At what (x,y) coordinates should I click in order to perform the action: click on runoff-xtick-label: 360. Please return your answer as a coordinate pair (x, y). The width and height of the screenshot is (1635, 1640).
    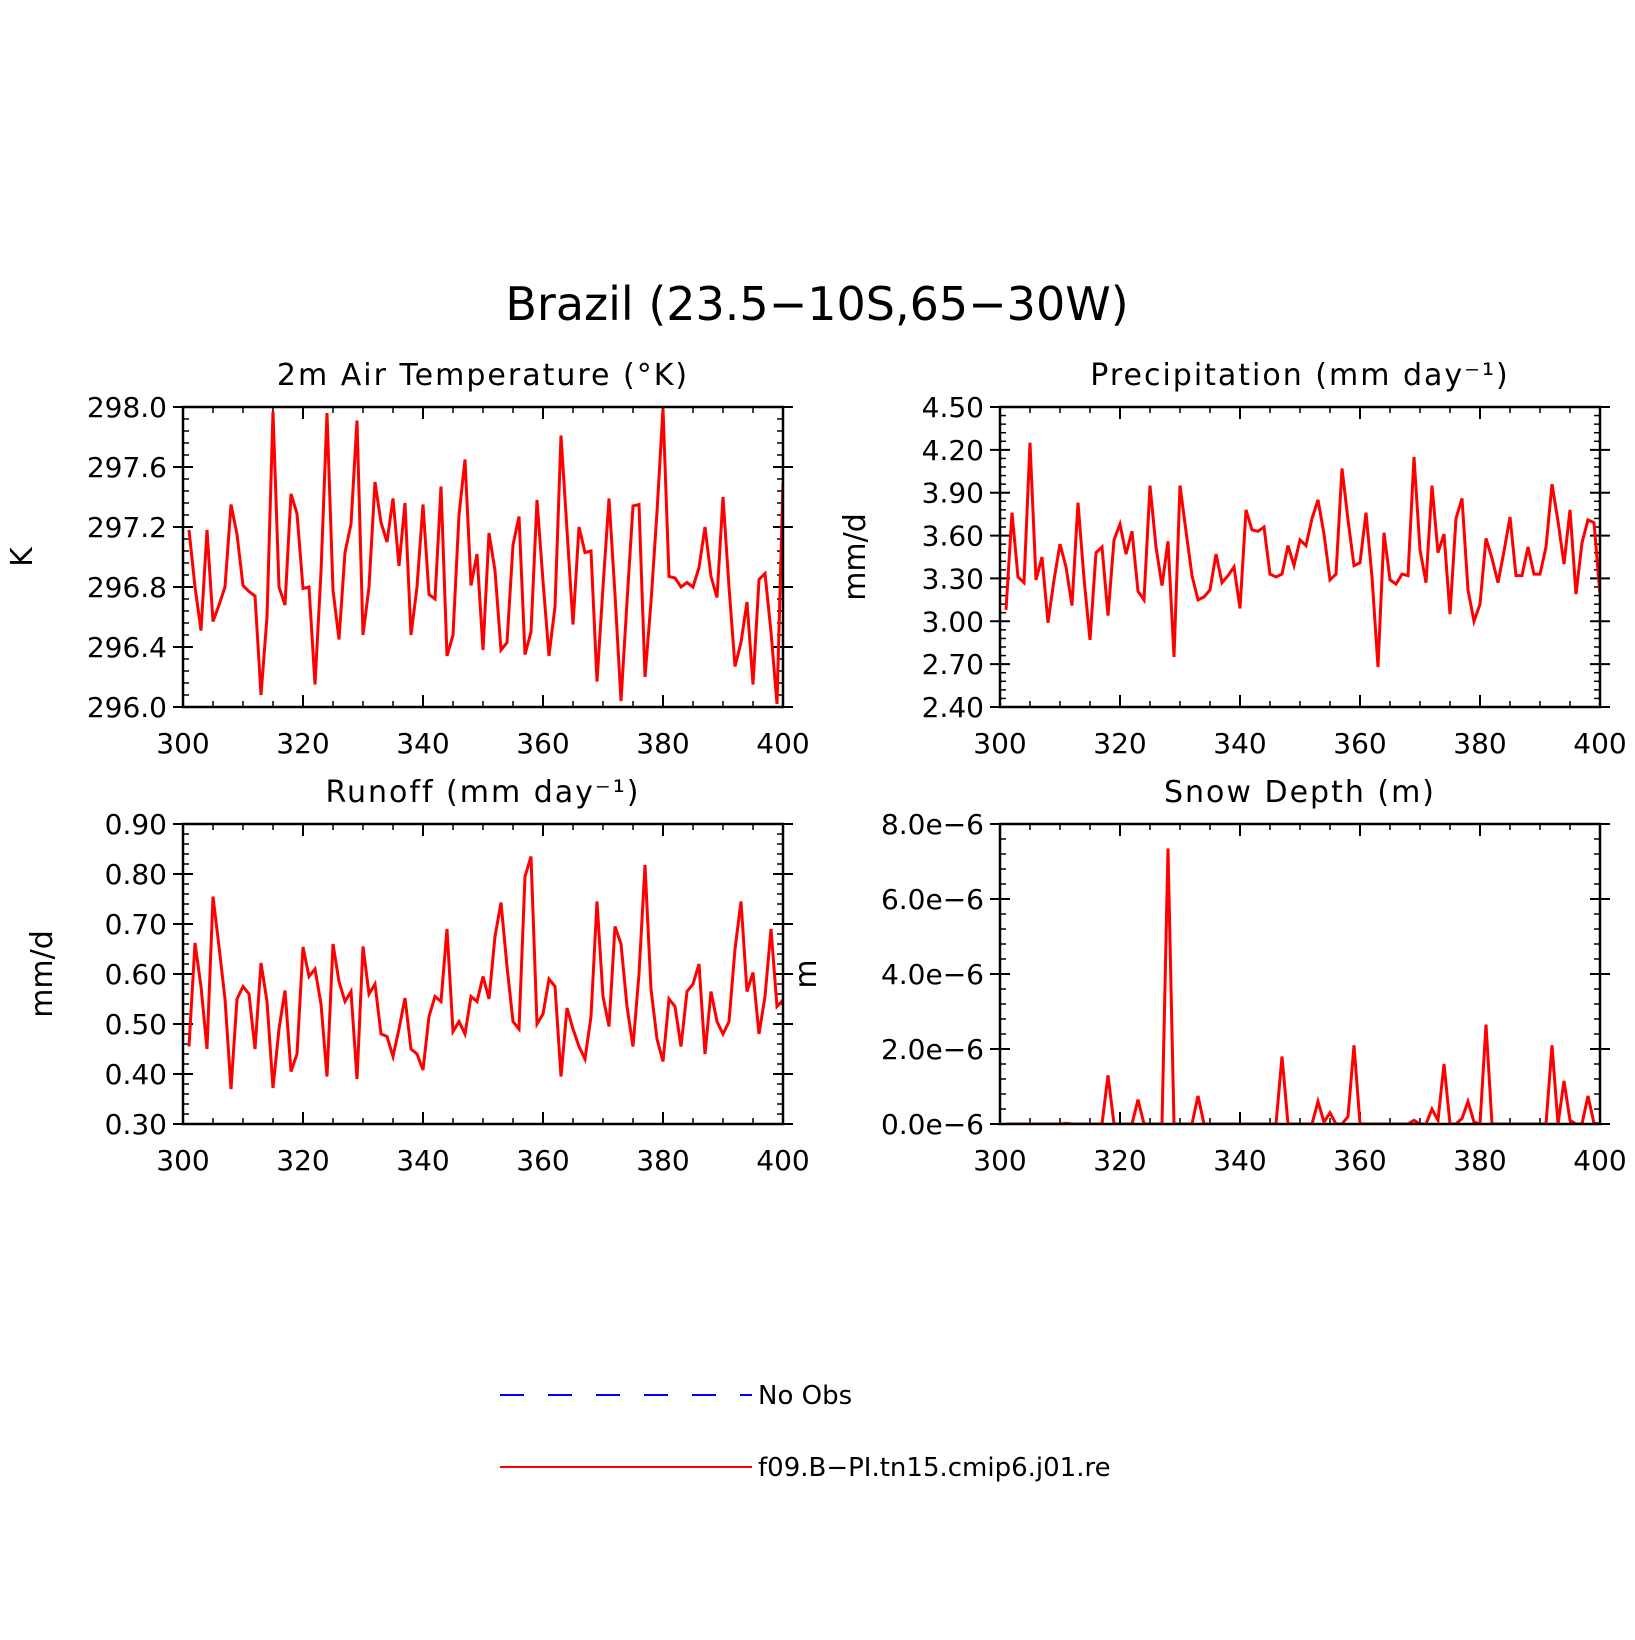
    Looking at the image, I should click on (542, 1160).